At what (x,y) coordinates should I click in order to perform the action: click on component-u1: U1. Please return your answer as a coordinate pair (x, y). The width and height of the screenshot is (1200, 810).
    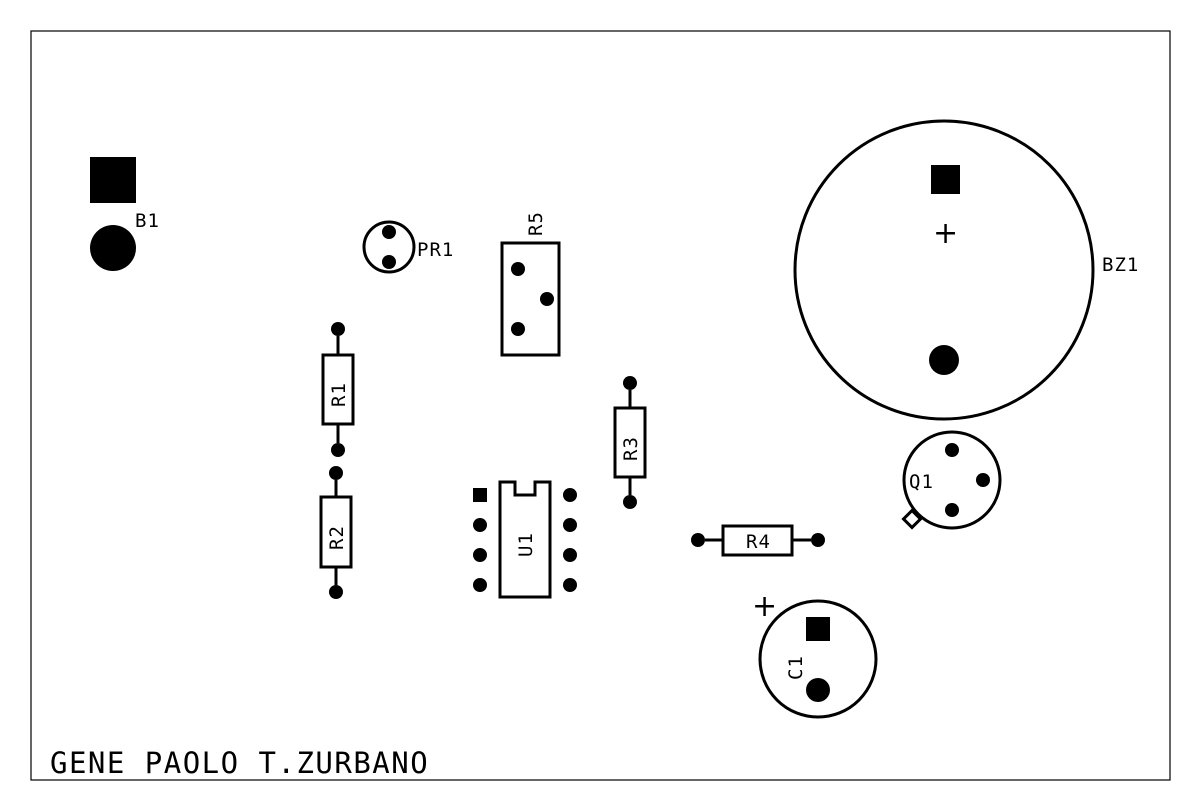
    Looking at the image, I should click on (525, 539).